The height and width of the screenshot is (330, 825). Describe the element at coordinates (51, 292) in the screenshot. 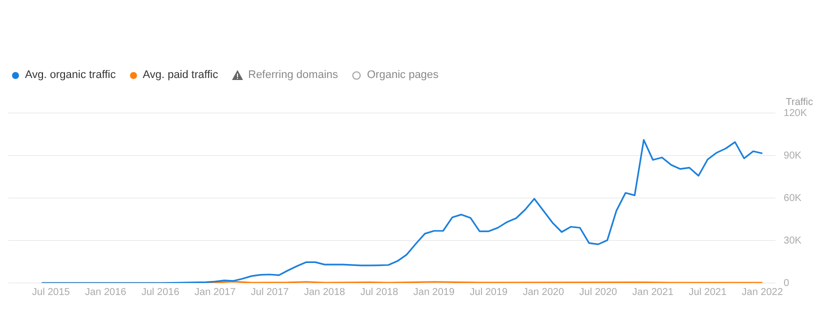

I see `x-tick-label: Jul 2015` at that location.